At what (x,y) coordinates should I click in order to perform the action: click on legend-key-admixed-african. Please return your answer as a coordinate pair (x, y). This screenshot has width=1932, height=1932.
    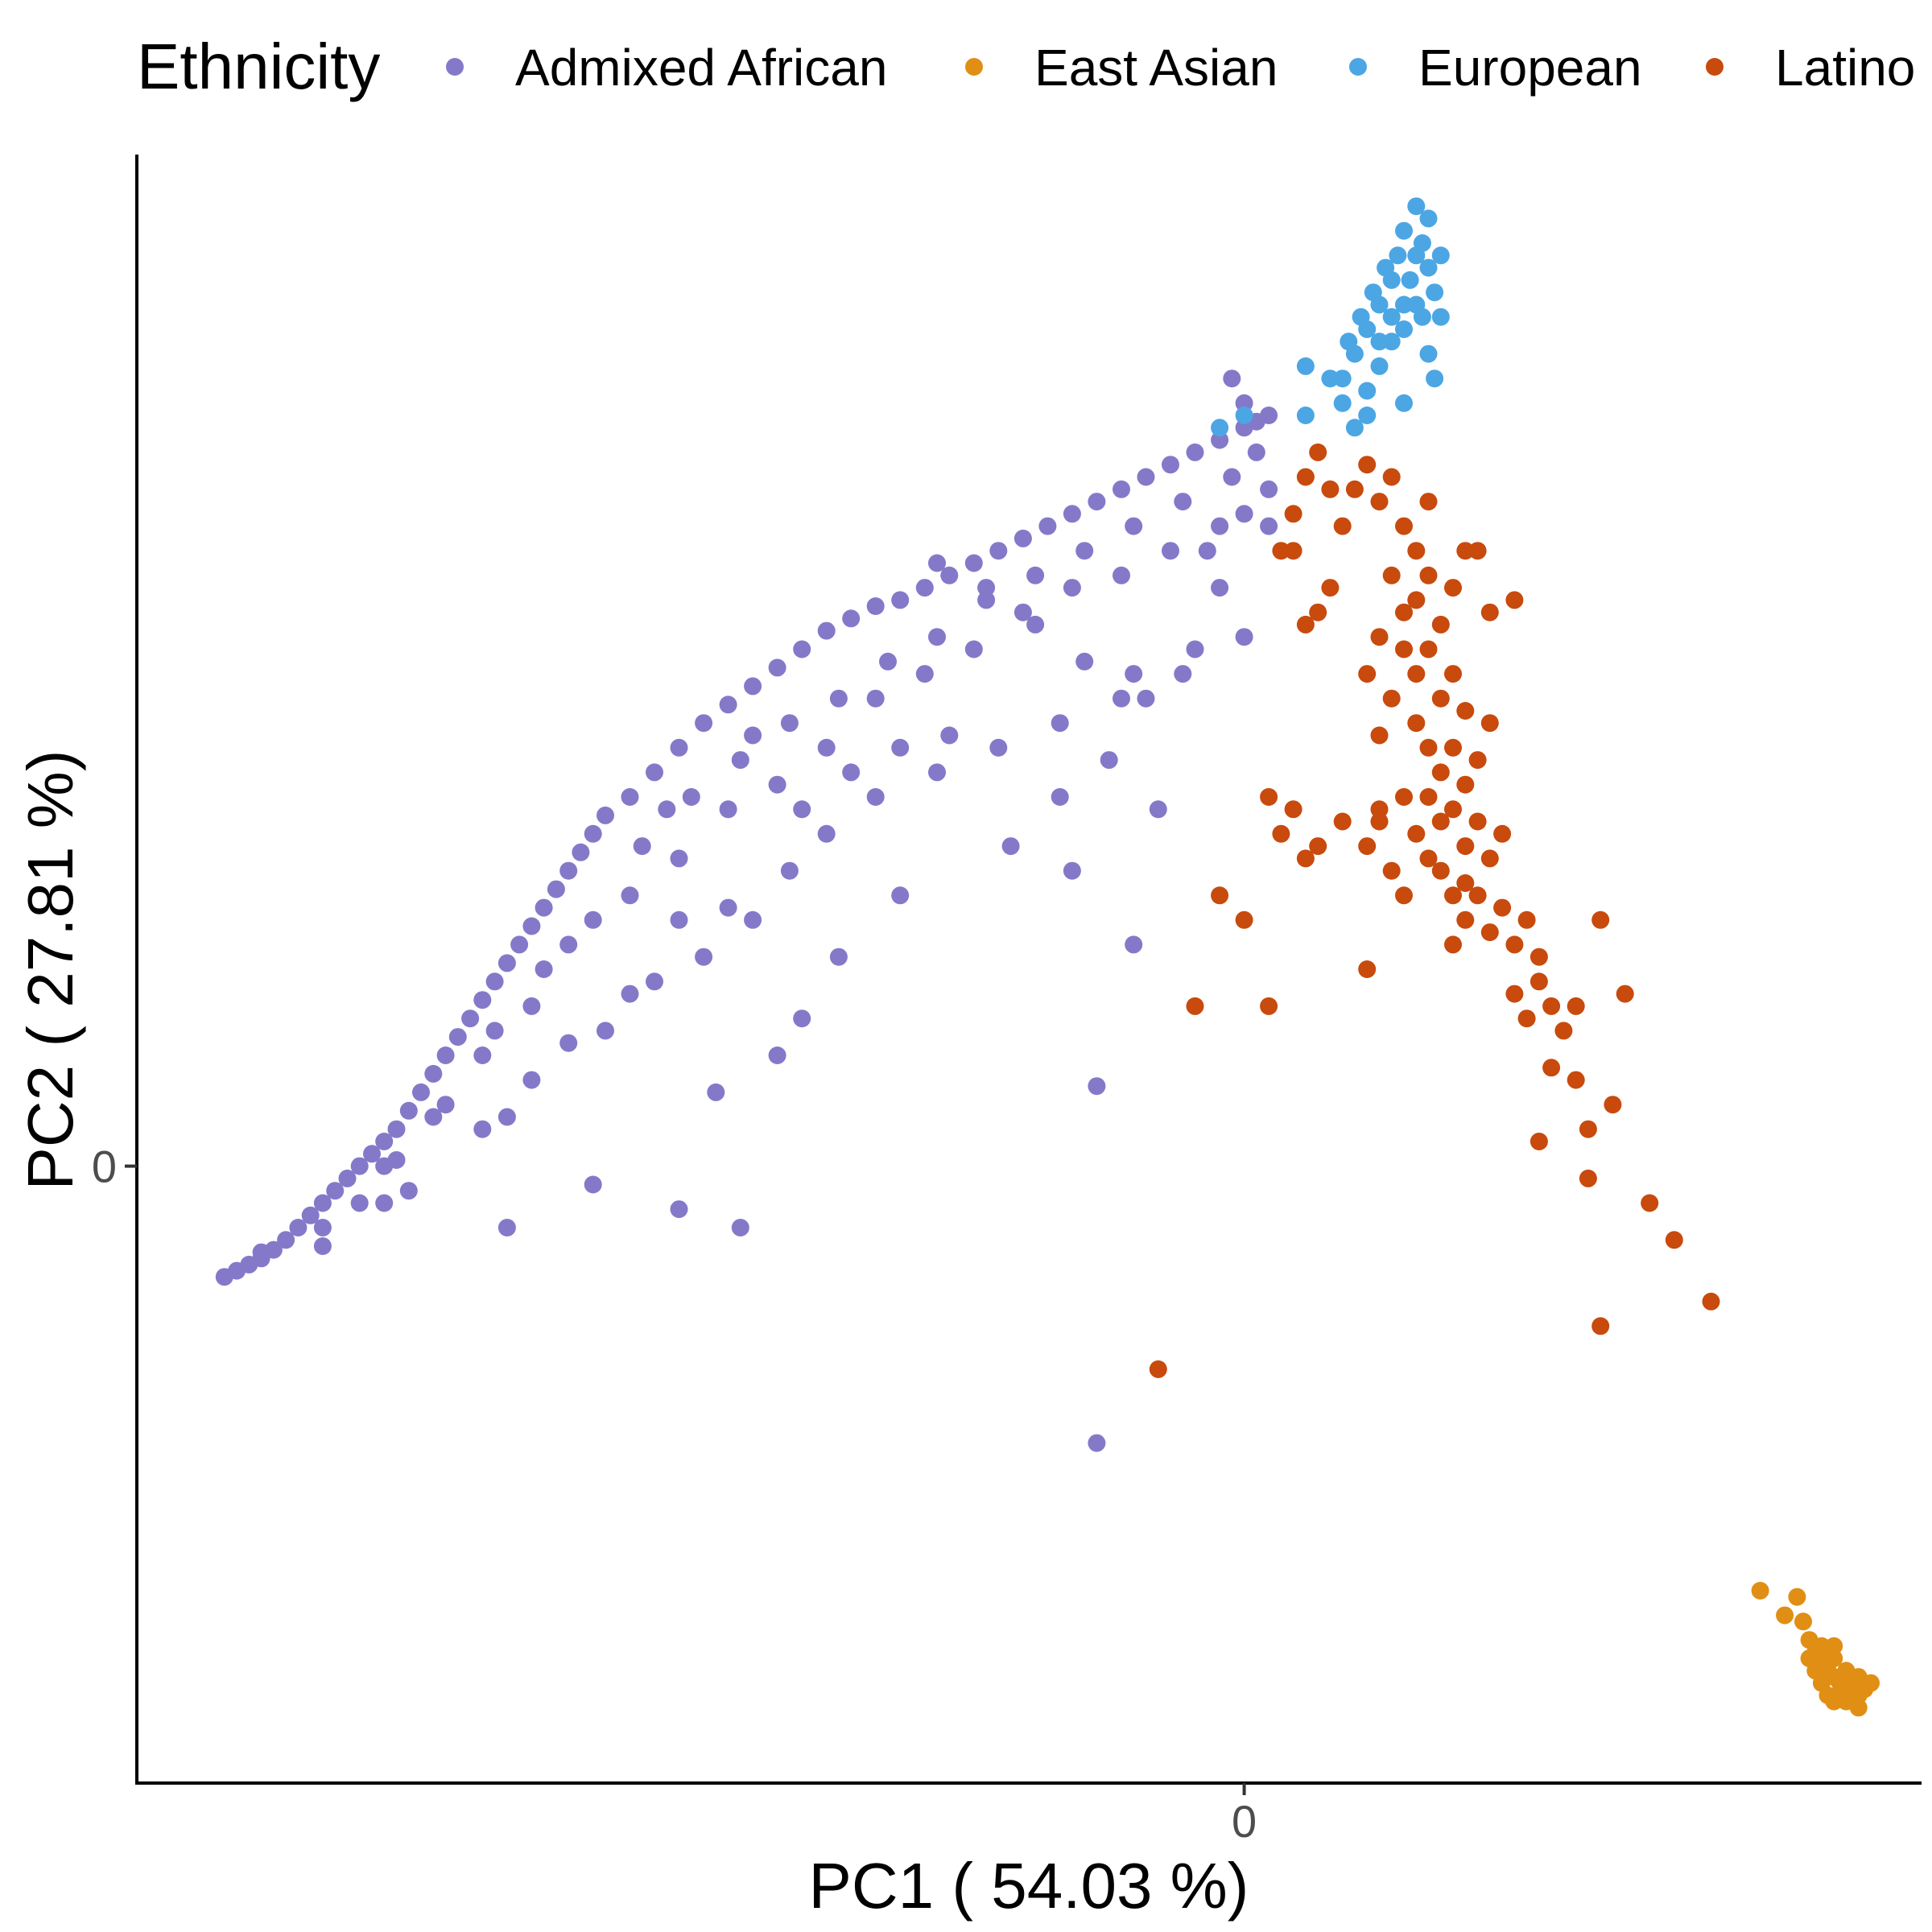
    Looking at the image, I should click on (455, 67).